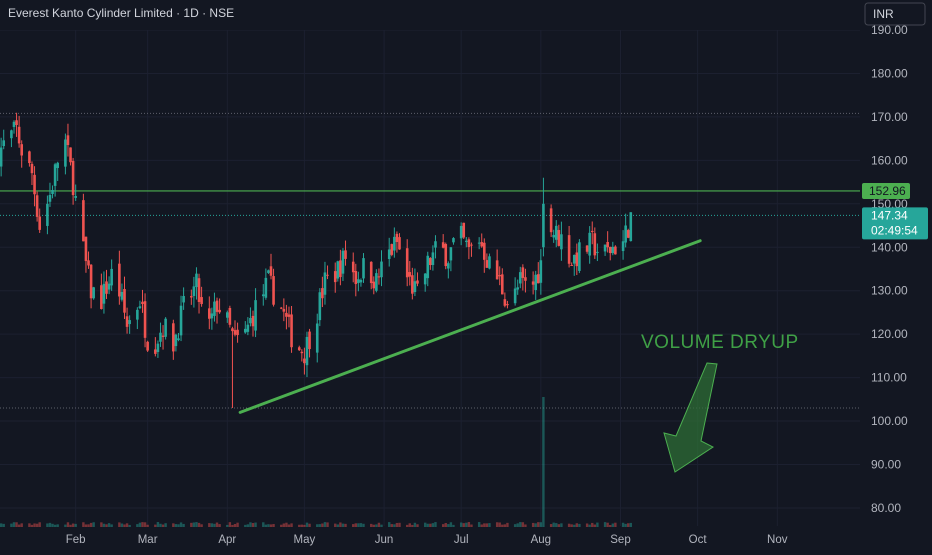 This screenshot has height=555, width=932. Describe the element at coordinates (889, 215) in the screenshot. I see `last-price-label: 147.34` at that location.